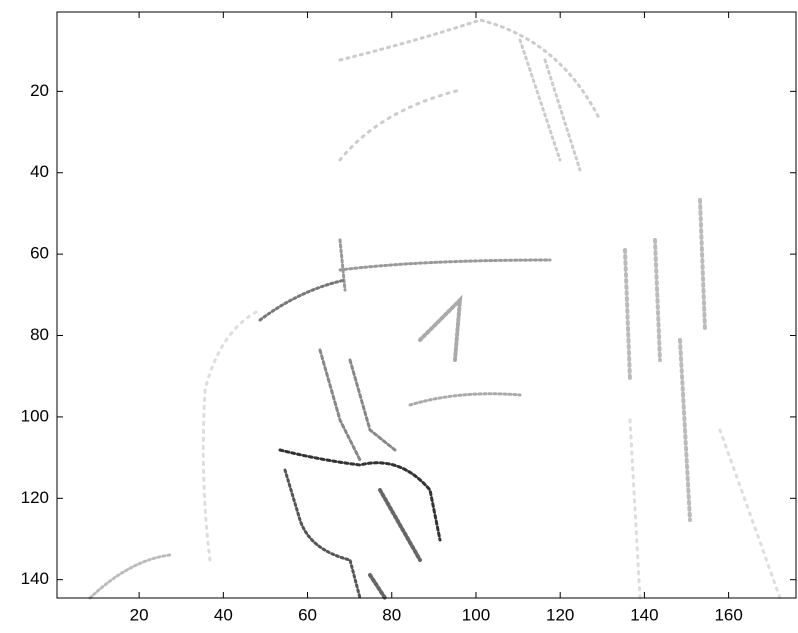 The image size is (798, 633). Describe the element at coordinates (35, 578) in the screenshot. I see `y-tick-label: 140` at that location.